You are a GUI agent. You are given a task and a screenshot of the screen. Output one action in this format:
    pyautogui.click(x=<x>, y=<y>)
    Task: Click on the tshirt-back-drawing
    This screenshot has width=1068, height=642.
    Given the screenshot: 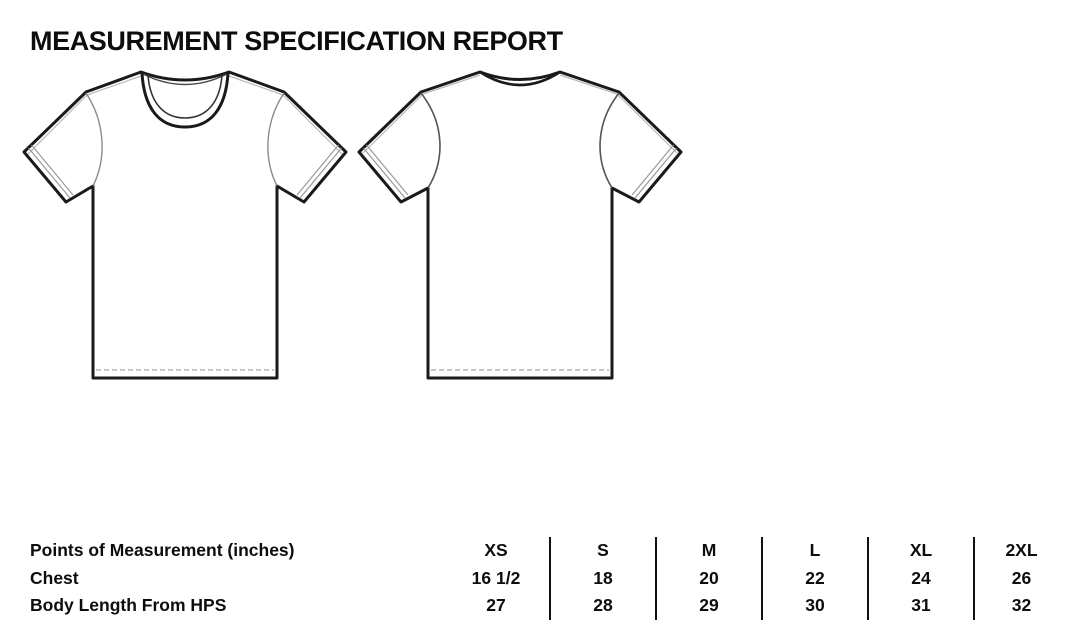 What is the action you would take?
    pyautogui.click(x=520, y=225)
    